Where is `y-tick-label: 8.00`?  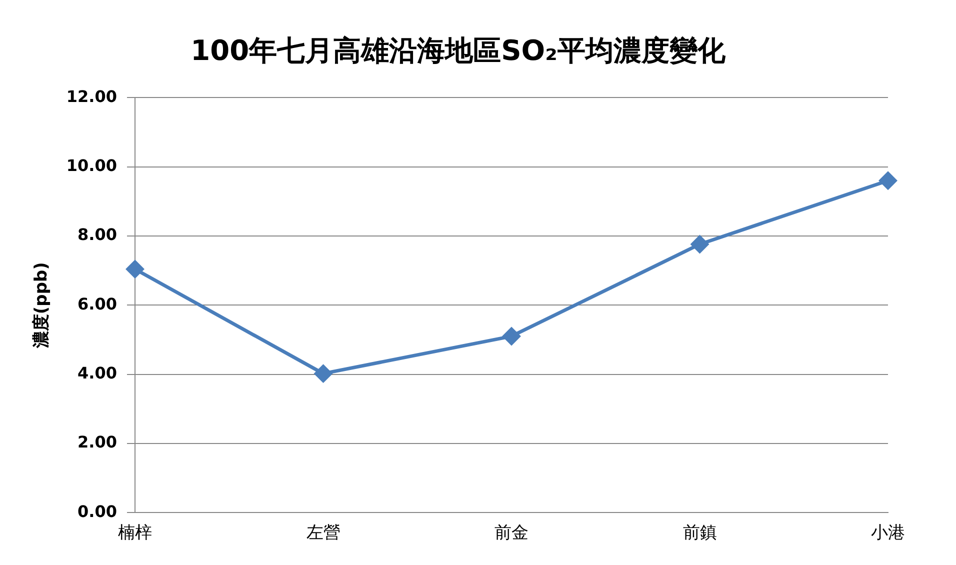
y-tick-label: 8.00 is located at coordinates (98, 234).